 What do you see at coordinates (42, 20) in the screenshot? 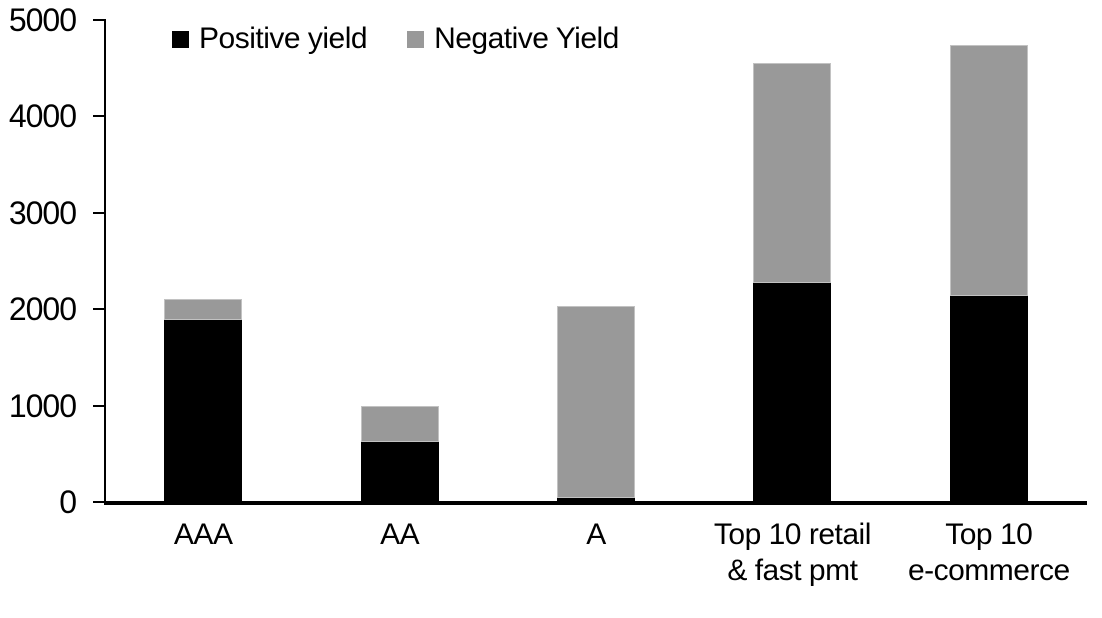
I see `y-axis-tick-label: 5000` at bounding box center [42, 20].